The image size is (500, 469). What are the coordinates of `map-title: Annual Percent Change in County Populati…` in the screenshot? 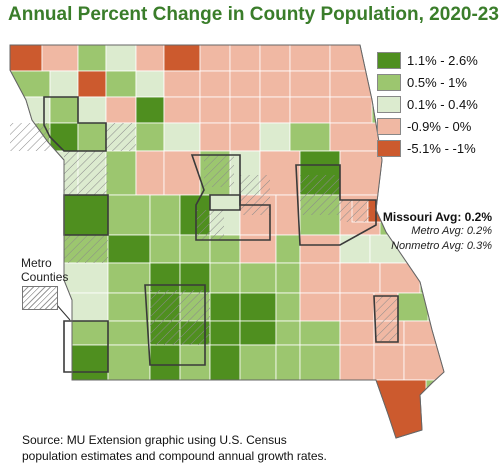 It's located at (253, 14).